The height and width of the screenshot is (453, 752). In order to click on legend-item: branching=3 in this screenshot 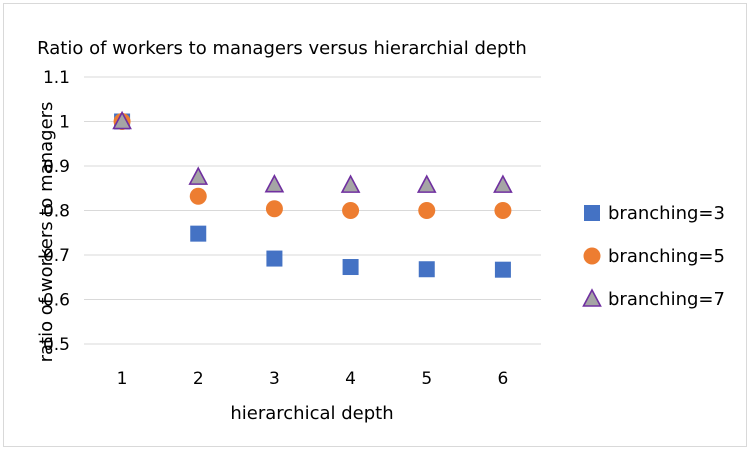, I will do `click(654, 213)`.